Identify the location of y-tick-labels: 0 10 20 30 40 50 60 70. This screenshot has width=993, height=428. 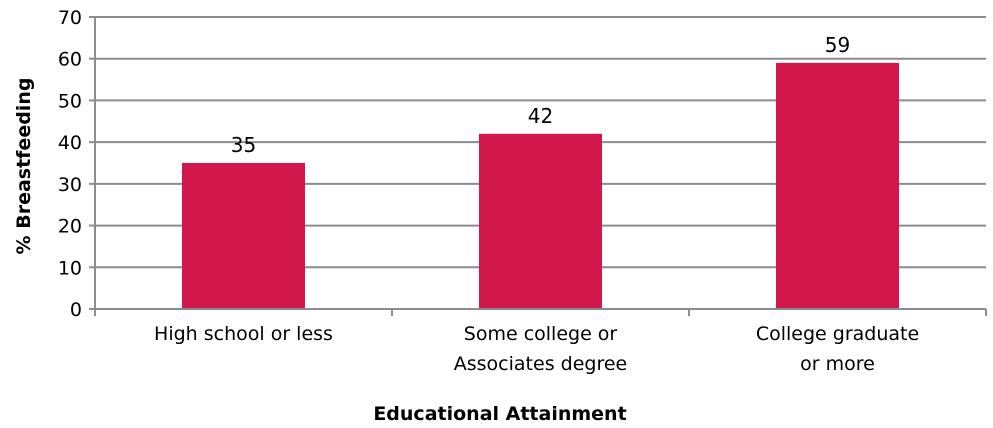
(70, 164).